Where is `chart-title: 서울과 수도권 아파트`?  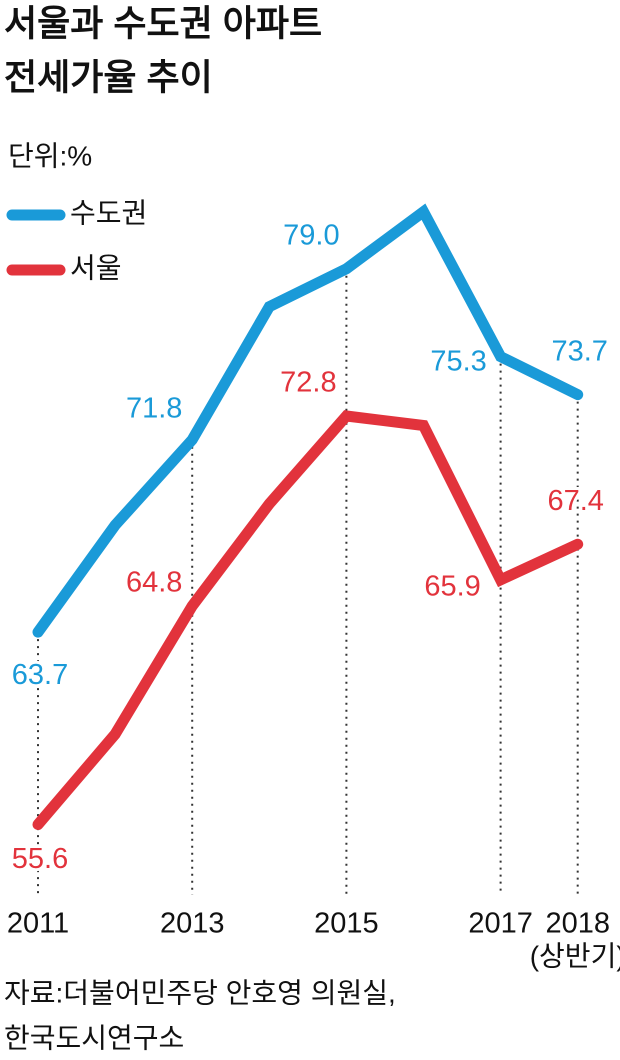
chart-title: 서울과 수도권 아파트 is located at coordinates (163, 23).